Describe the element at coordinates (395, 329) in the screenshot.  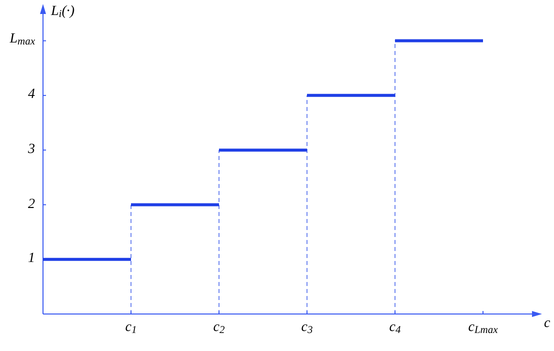
I see `x-tick-label: c$_{4}$` at that location.